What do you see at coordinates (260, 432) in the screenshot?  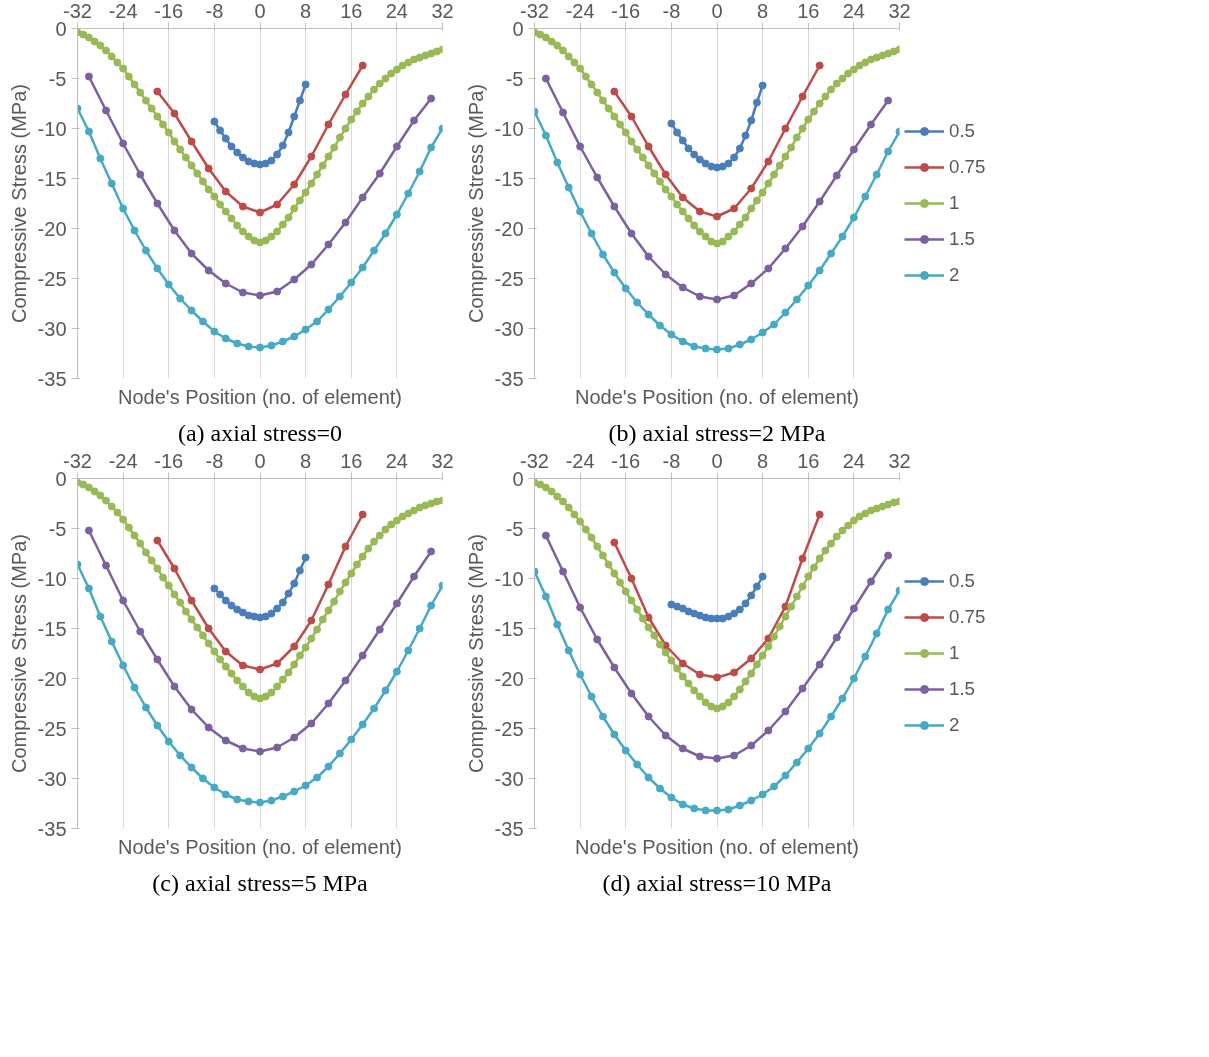 I see `text: (a) axial stress=0` at bounding box center [260, 432].